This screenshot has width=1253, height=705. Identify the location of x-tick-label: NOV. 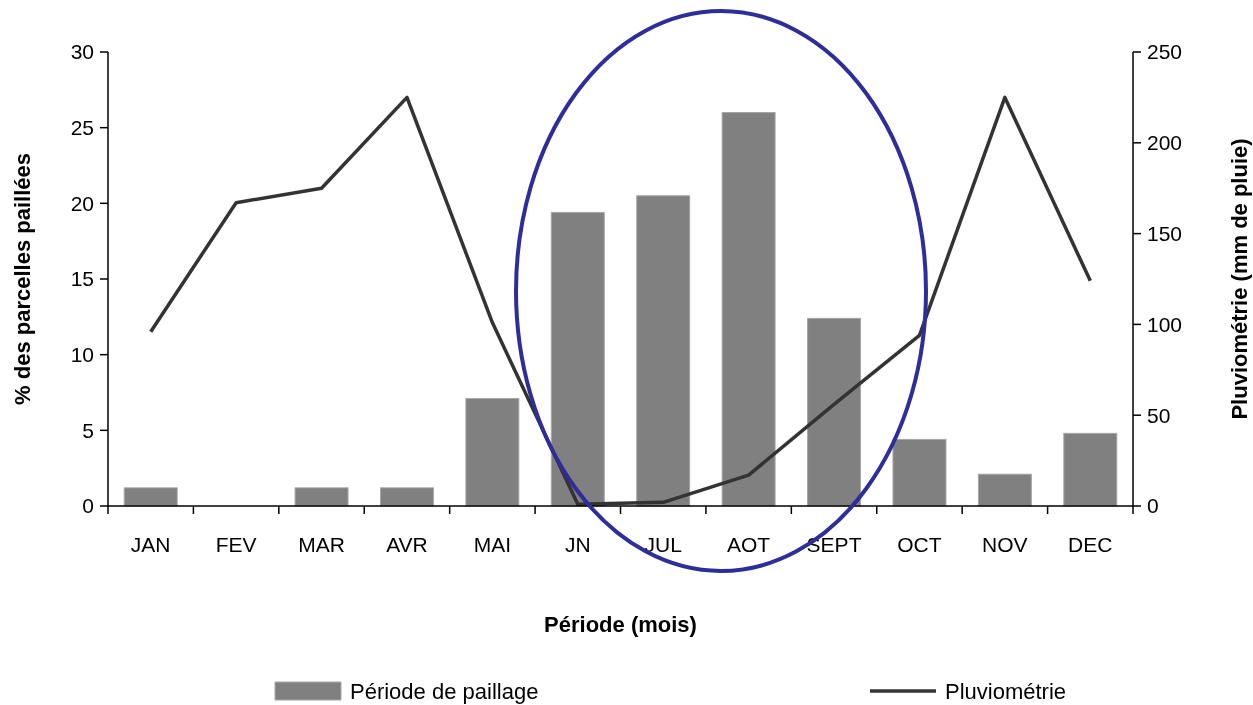
(1005, 544).